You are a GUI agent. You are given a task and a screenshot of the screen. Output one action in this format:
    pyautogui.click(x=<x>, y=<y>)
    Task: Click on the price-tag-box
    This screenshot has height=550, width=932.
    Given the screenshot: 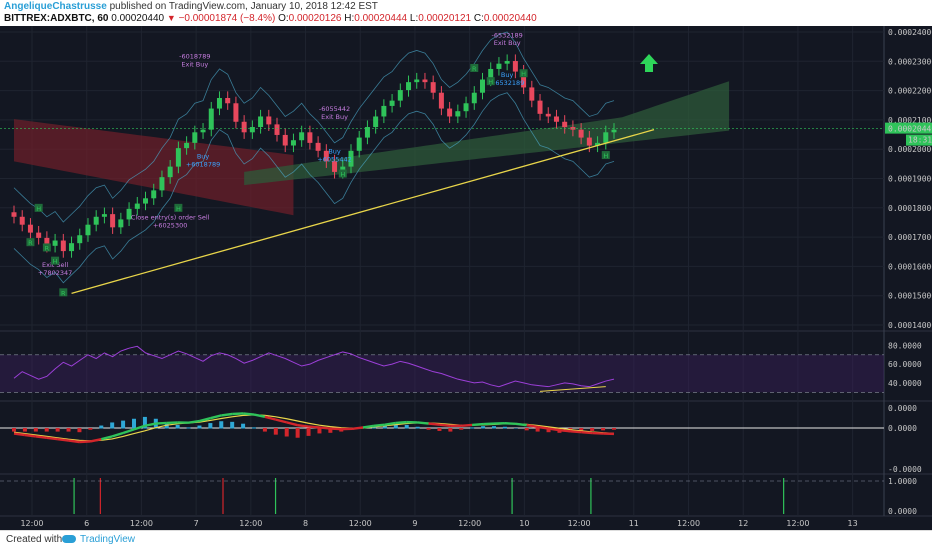 What is the action you would take?
    pyautogui.click(x=908, y=128)
    